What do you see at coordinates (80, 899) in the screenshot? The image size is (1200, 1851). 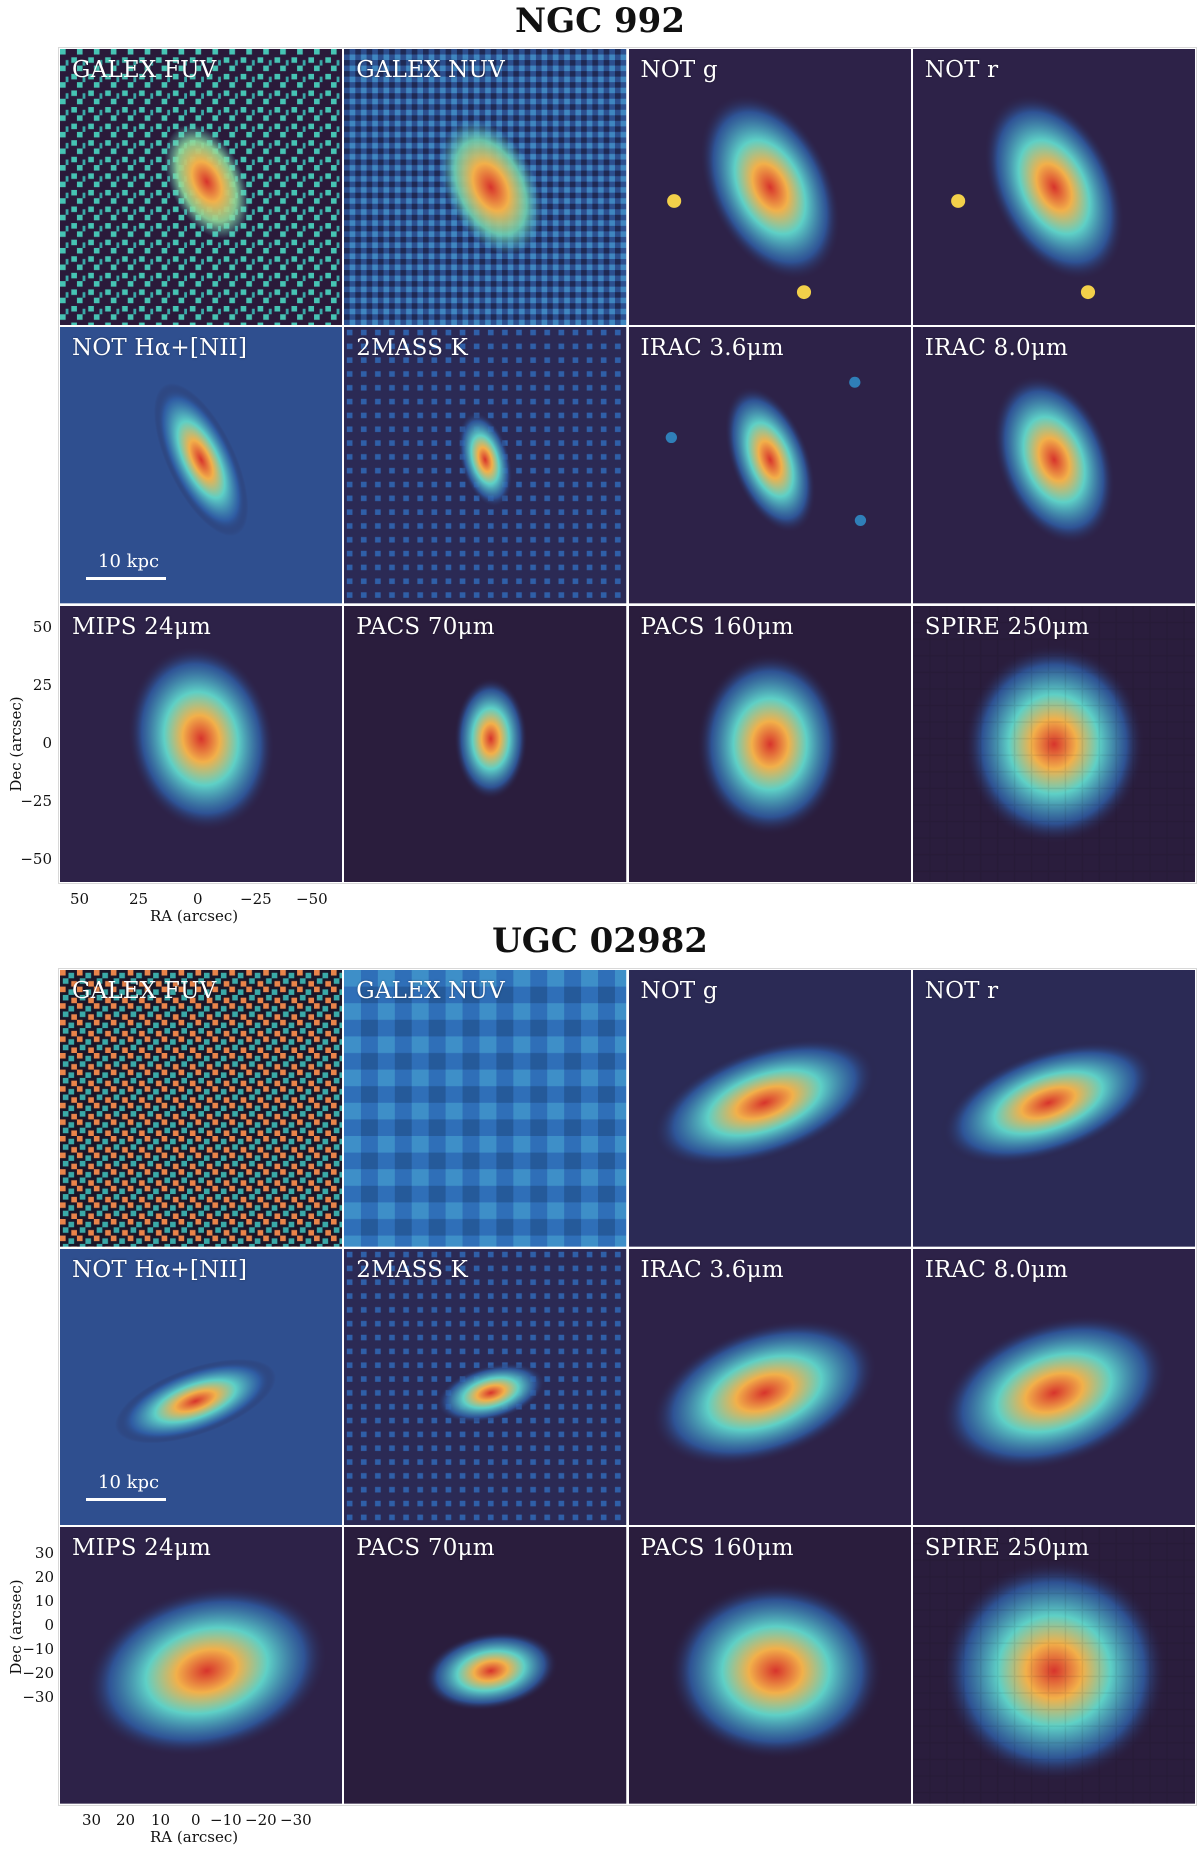 I see `ra-tick: 50` at bounding box center [80, 899].